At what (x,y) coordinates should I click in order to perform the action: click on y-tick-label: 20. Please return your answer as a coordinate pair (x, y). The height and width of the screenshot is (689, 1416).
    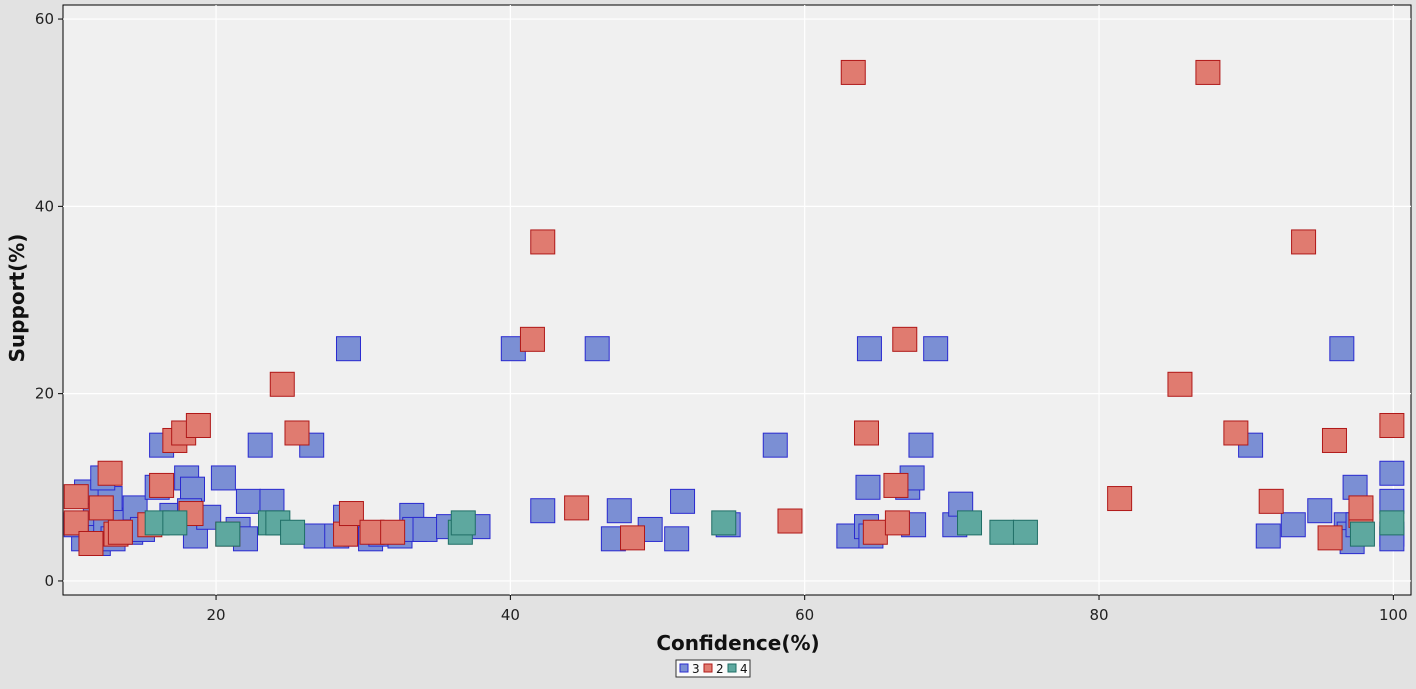
    Looking at the image, I should click on (44, 394).